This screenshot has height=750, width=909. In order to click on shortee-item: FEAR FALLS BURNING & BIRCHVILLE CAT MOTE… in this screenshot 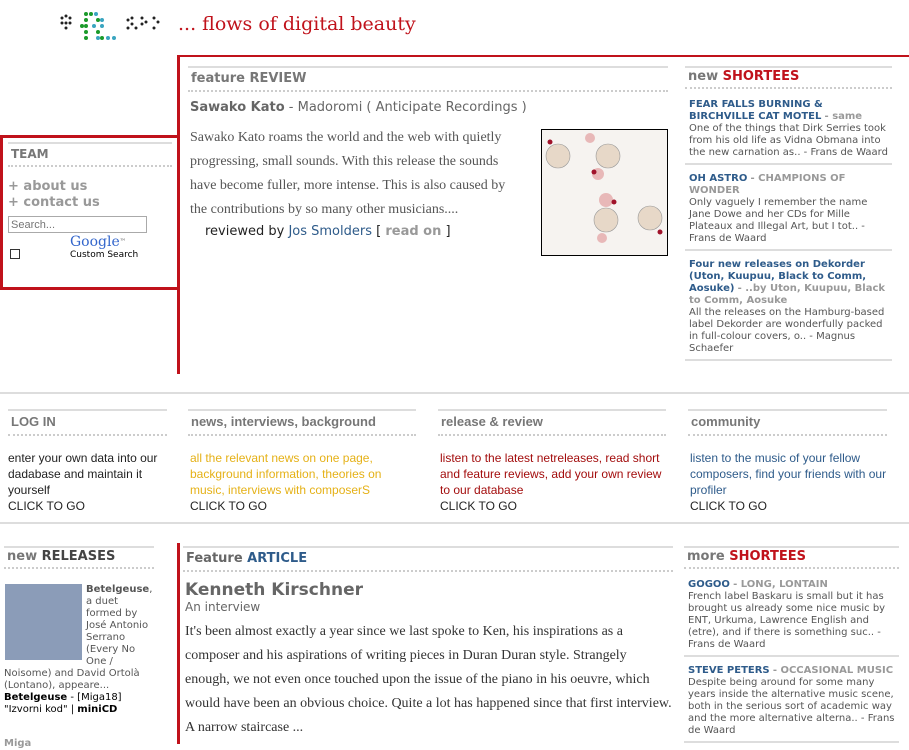, I will do `click(788, 127)`.